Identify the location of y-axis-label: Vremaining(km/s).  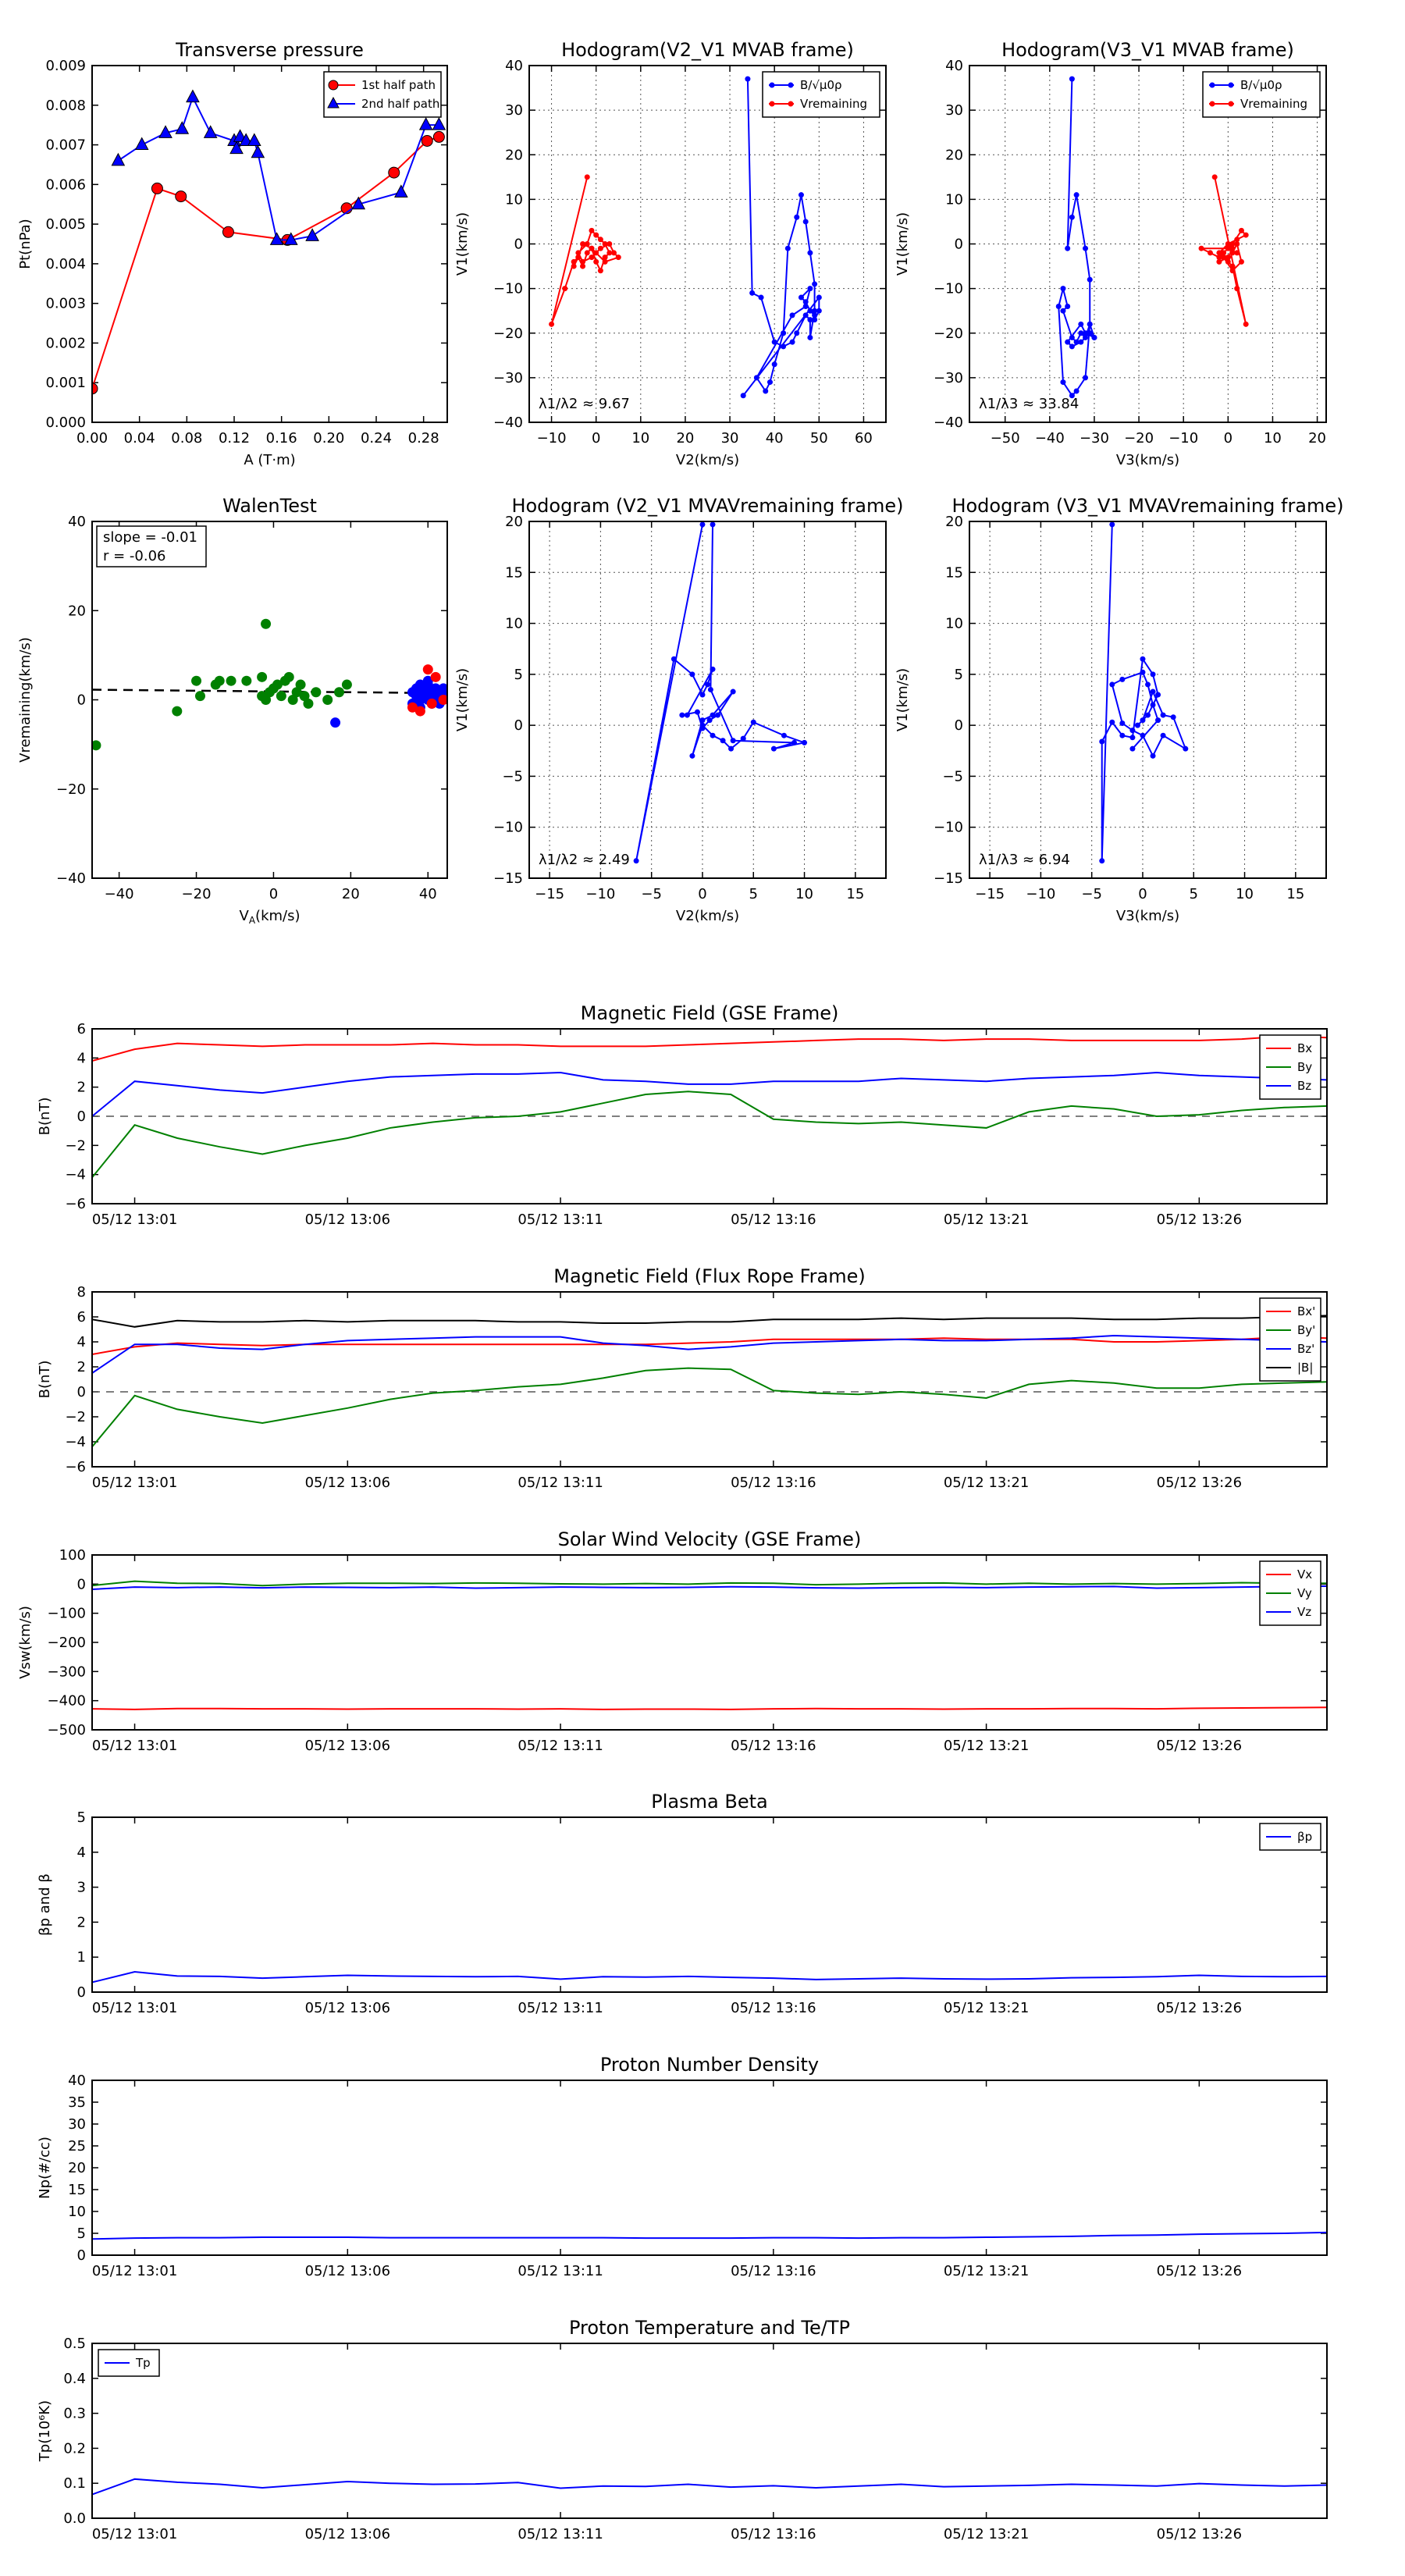
(26, 700).